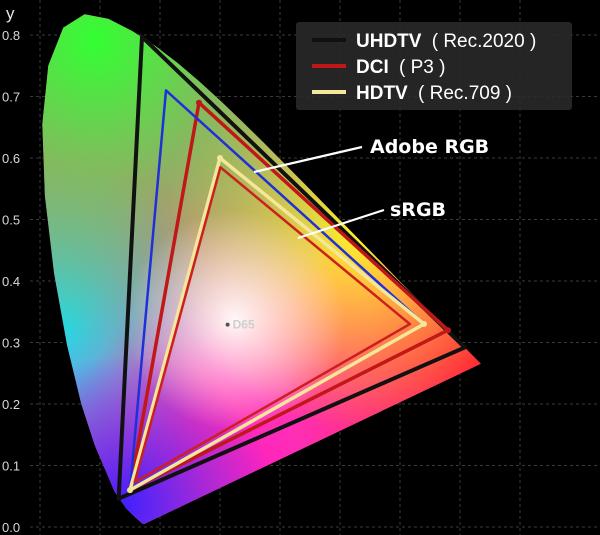  I want to click on legend-item-dci: DCI ( P3 ), so click(378, 67).